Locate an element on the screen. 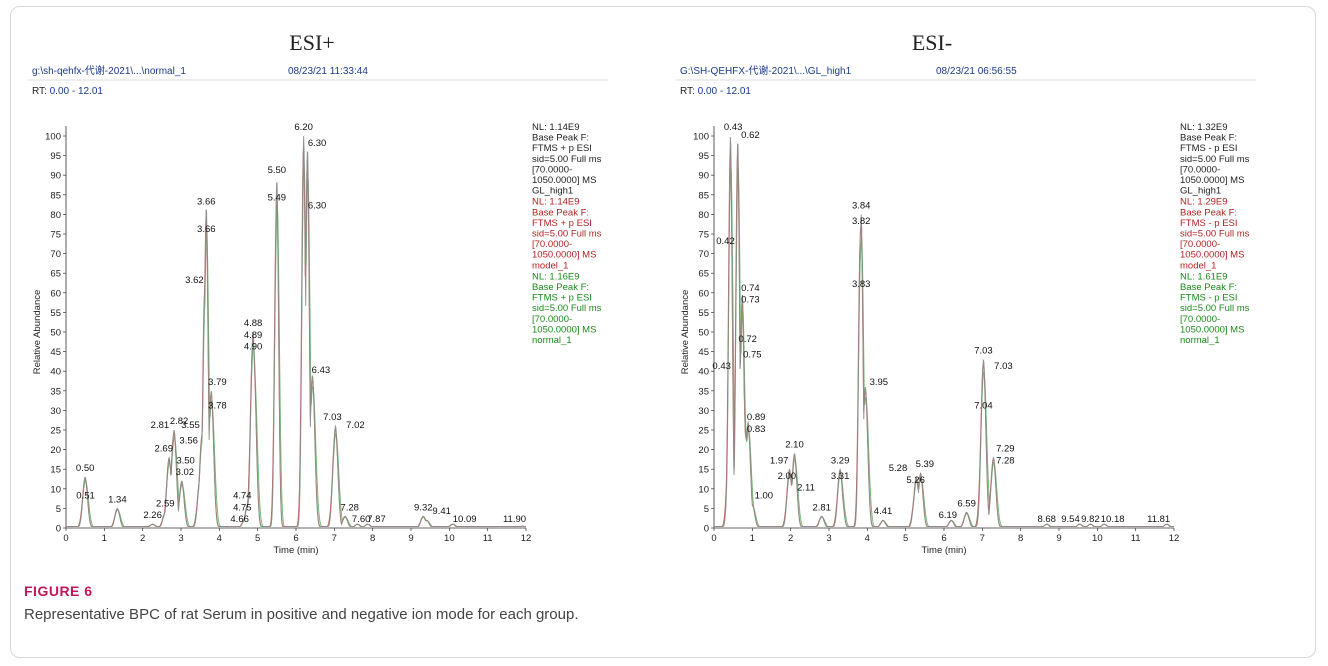  x-tick-label: 5 is located at coordinates (905, 538).